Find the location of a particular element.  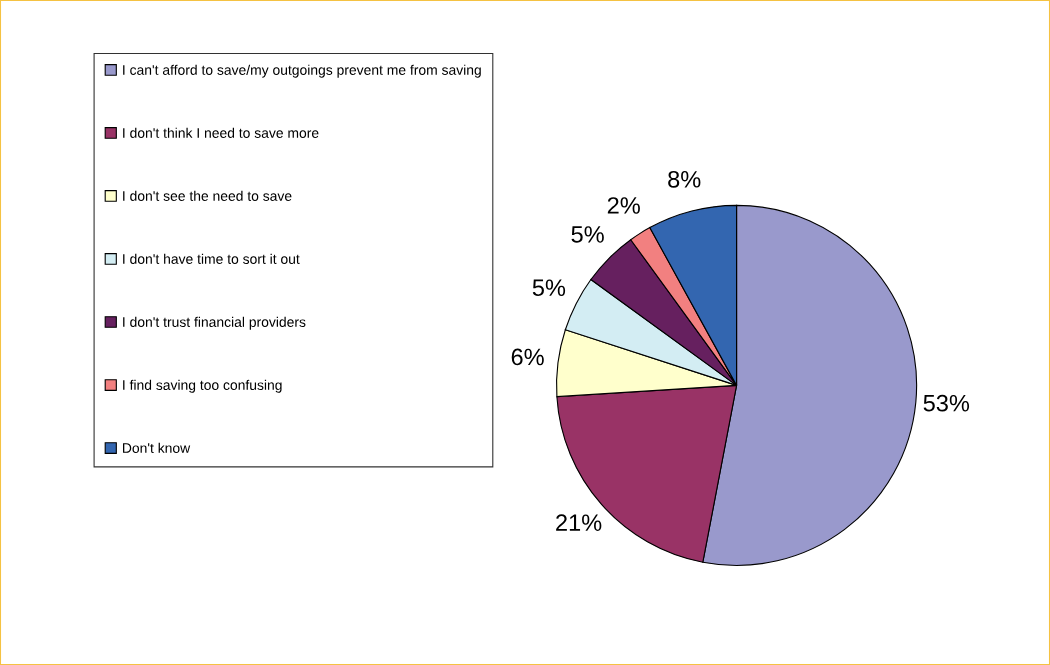

data-label: 53% is located at coordinates (946, 403).